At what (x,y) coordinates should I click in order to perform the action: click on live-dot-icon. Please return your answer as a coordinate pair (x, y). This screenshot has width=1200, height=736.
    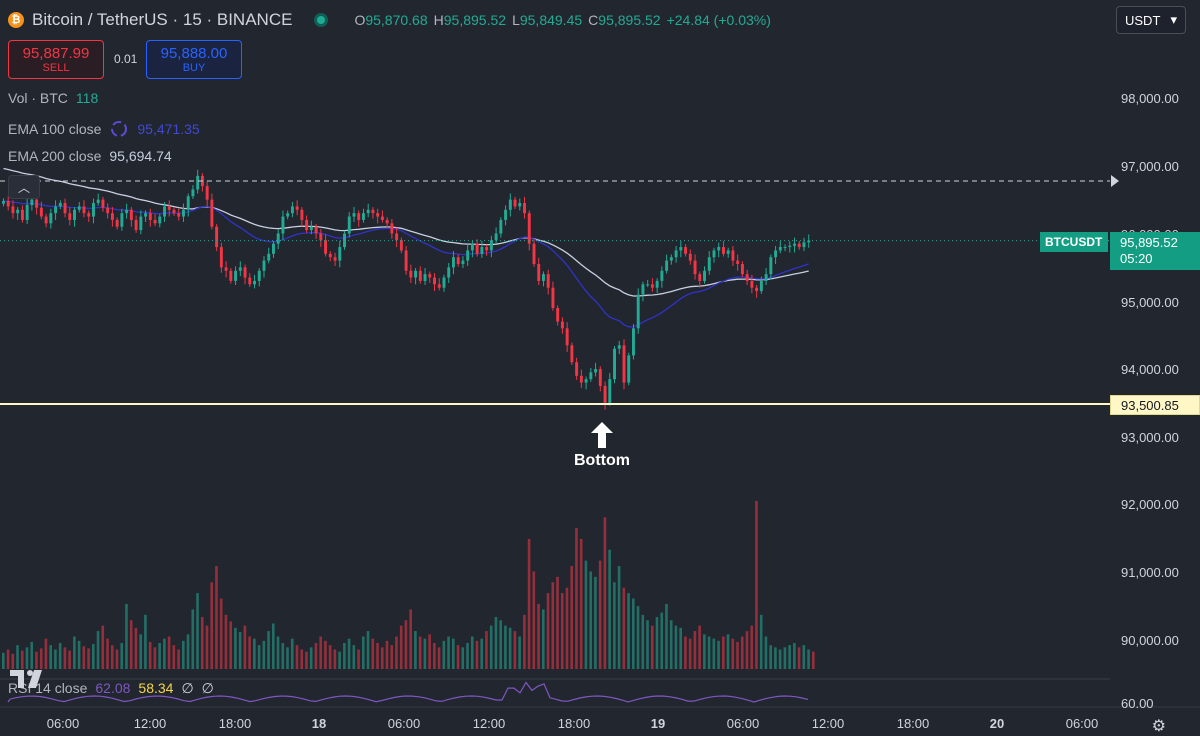
    Looking at the image, I should click on (321, 20).